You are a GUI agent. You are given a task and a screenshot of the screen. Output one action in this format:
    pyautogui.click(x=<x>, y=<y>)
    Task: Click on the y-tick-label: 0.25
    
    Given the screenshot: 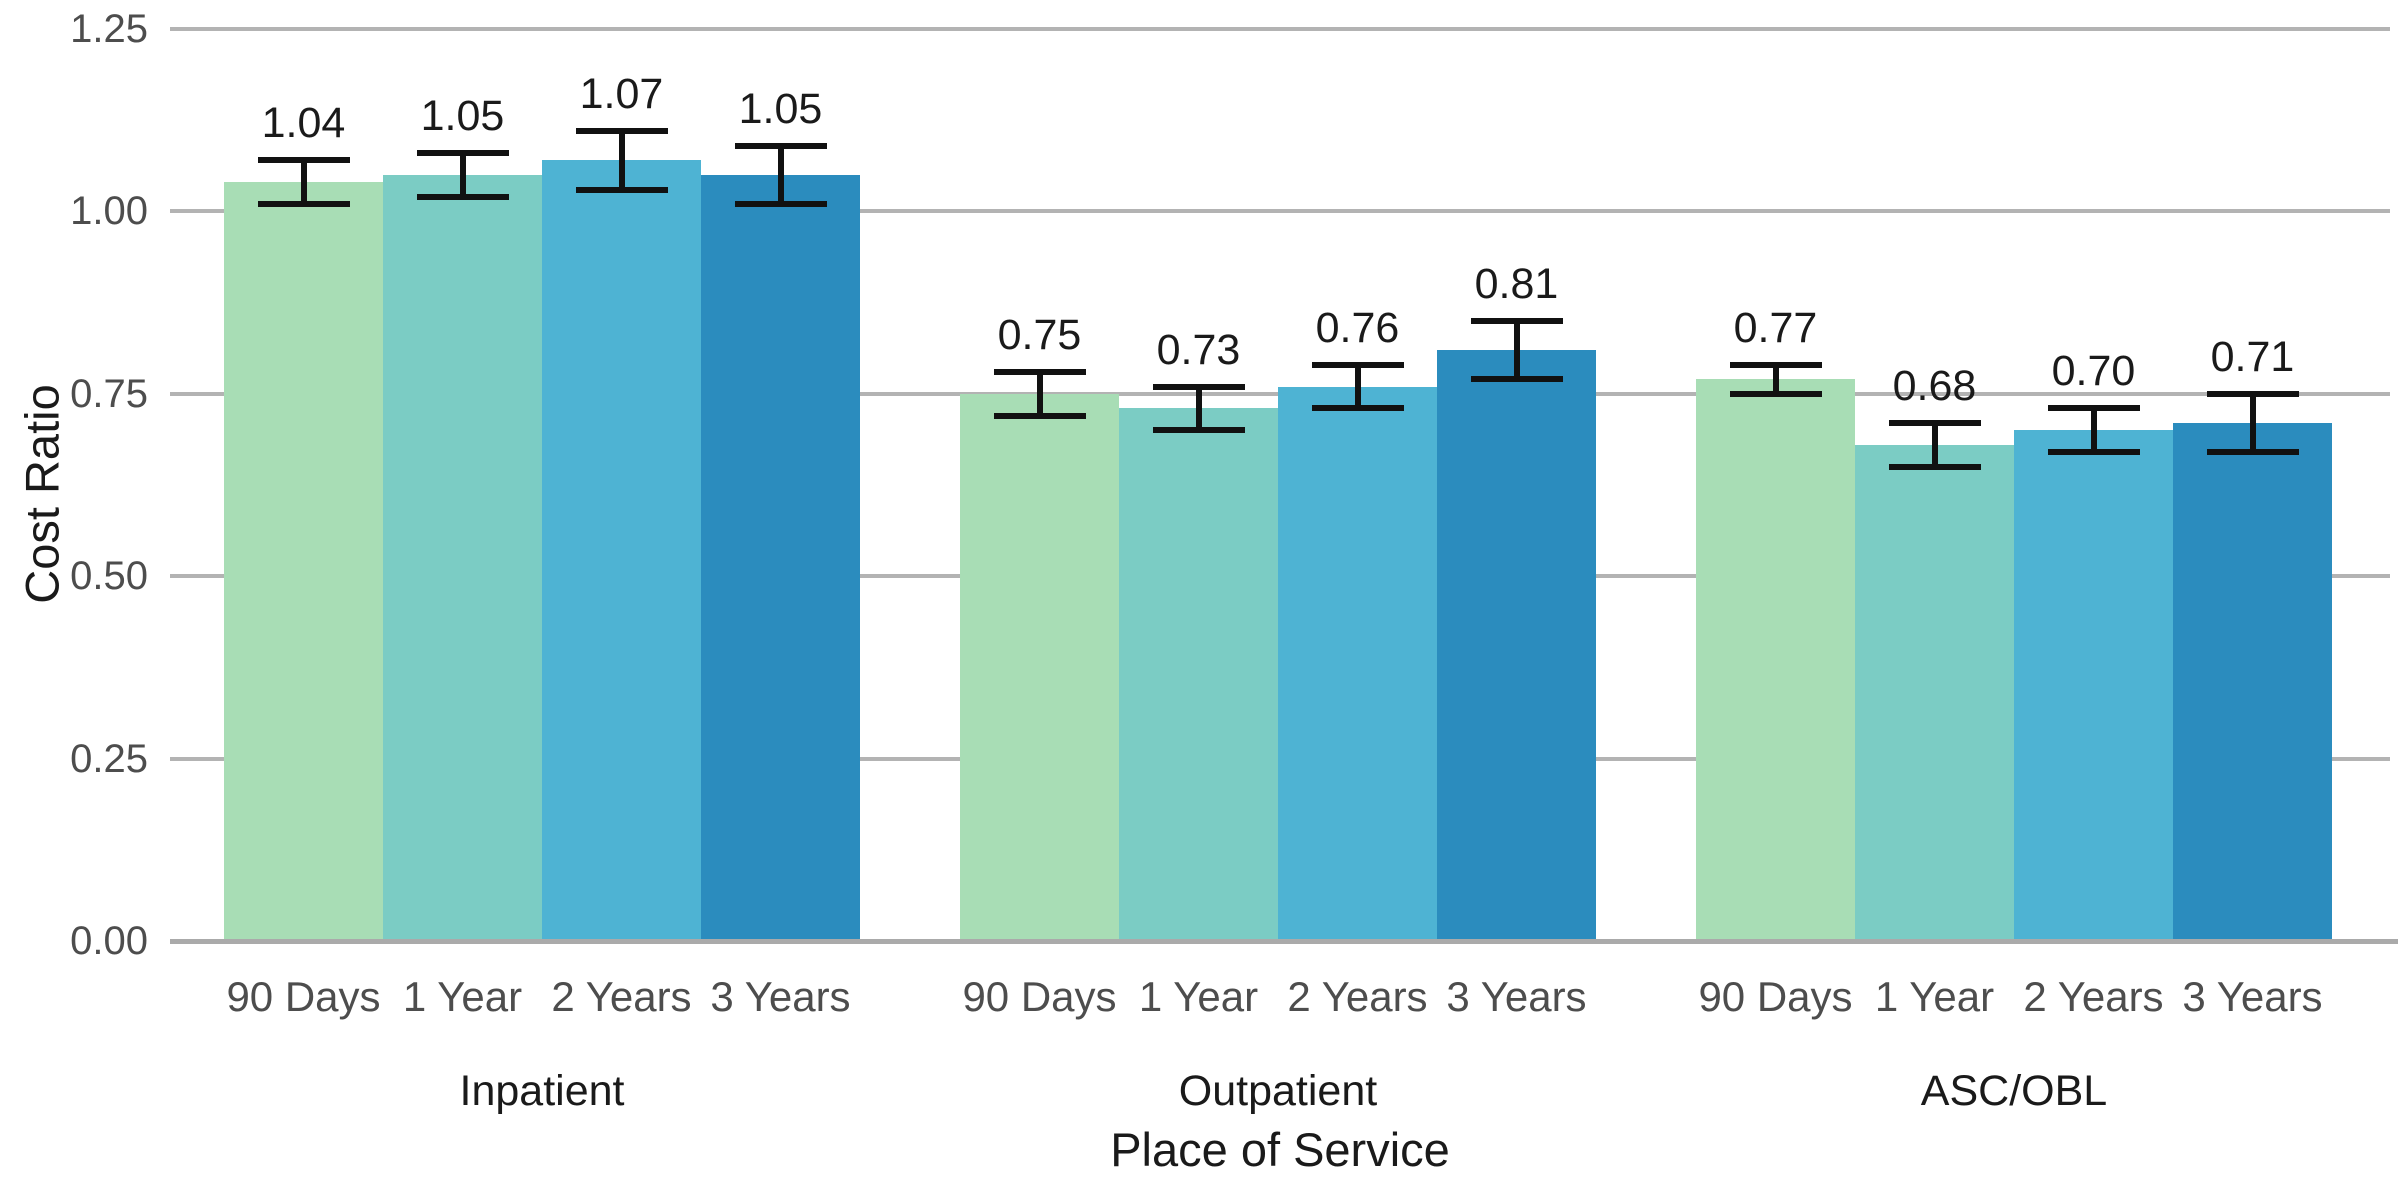 What is the action you would take?
    pyautogui.click(x=109, y=758)
    